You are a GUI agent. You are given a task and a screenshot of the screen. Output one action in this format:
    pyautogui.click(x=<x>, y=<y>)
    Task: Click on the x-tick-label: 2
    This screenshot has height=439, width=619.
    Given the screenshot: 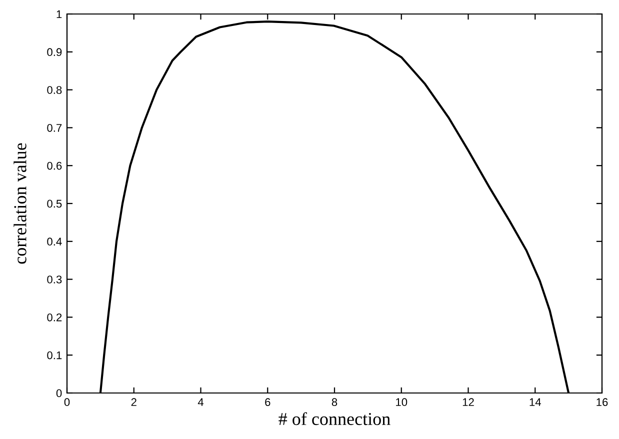 What is the action you would take?
    pyautogui.click(x=133, y=402)
    